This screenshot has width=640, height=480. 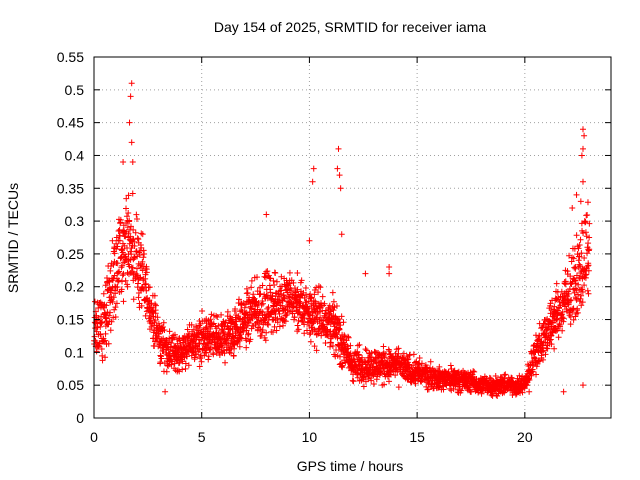 What do you see at coordinates (70, 254) in the screenshot?
I see `y-tick-label: 0.25` at bounding box center [70, 254].